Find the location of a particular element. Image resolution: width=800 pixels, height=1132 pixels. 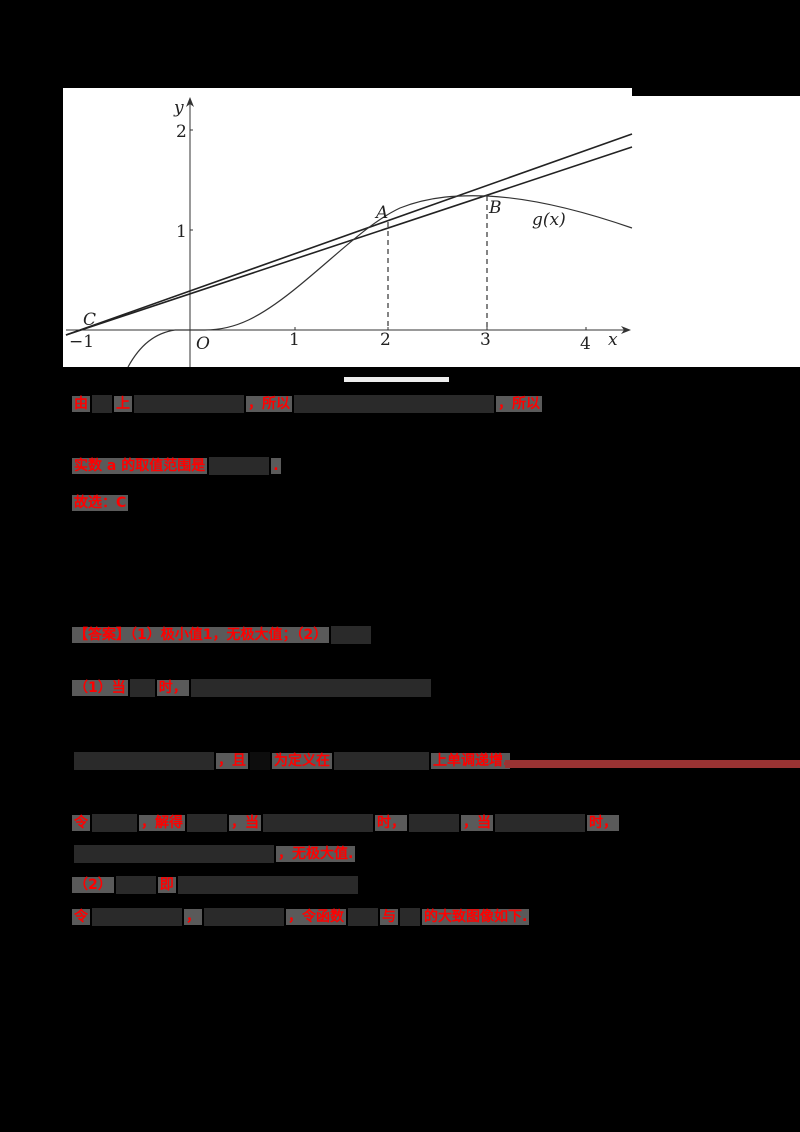

g-curve is located at coordinates (380, 281).